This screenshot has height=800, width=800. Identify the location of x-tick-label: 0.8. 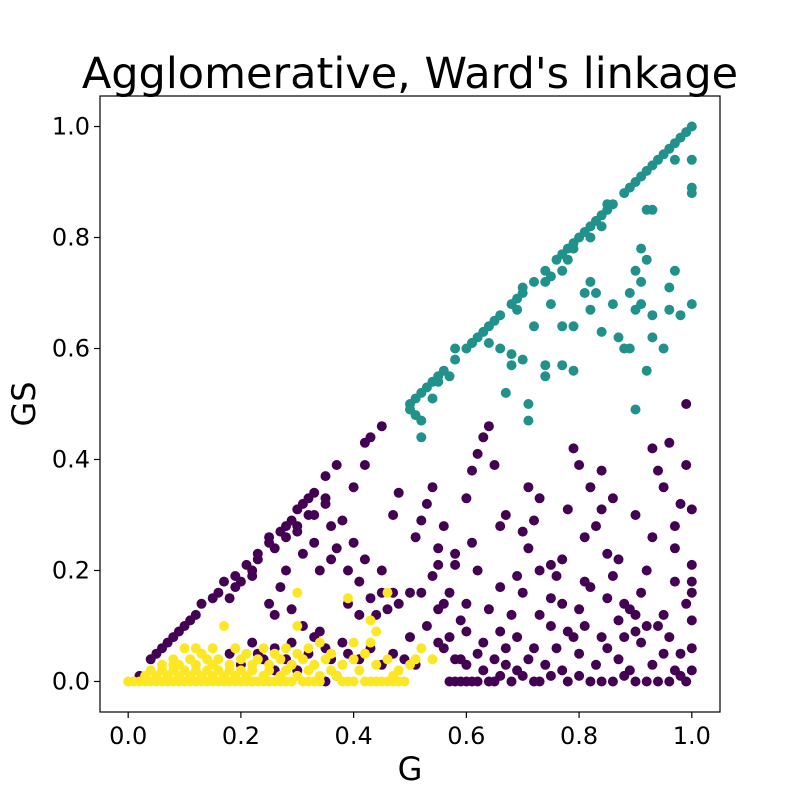
(579, 736).